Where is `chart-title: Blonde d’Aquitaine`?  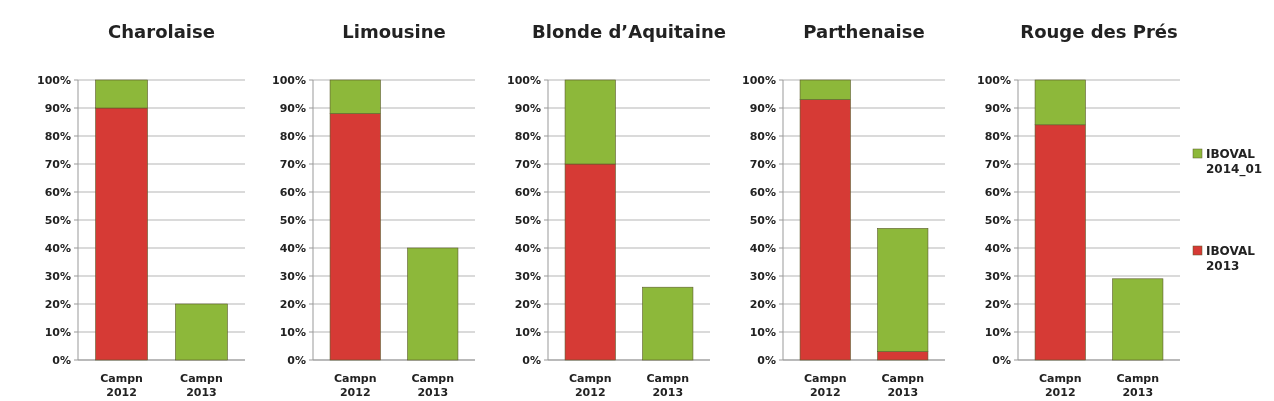 chart-title: Blonde d’Aquitaine is located at coordinates (629, 31).